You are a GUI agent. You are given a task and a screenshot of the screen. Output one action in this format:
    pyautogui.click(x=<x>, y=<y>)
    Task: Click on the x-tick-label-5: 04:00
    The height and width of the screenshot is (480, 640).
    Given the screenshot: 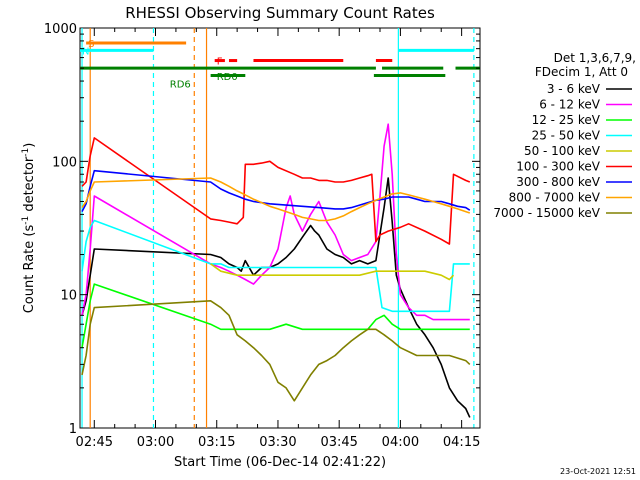 What is the action you would take?
    pyautogui.click(x=400, y=442)
    